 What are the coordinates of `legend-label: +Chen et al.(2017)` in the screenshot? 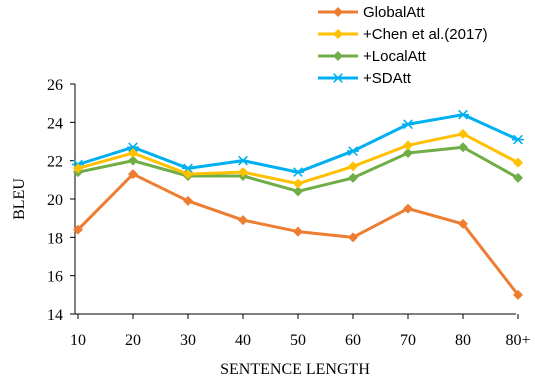 It's located at (425, 34).